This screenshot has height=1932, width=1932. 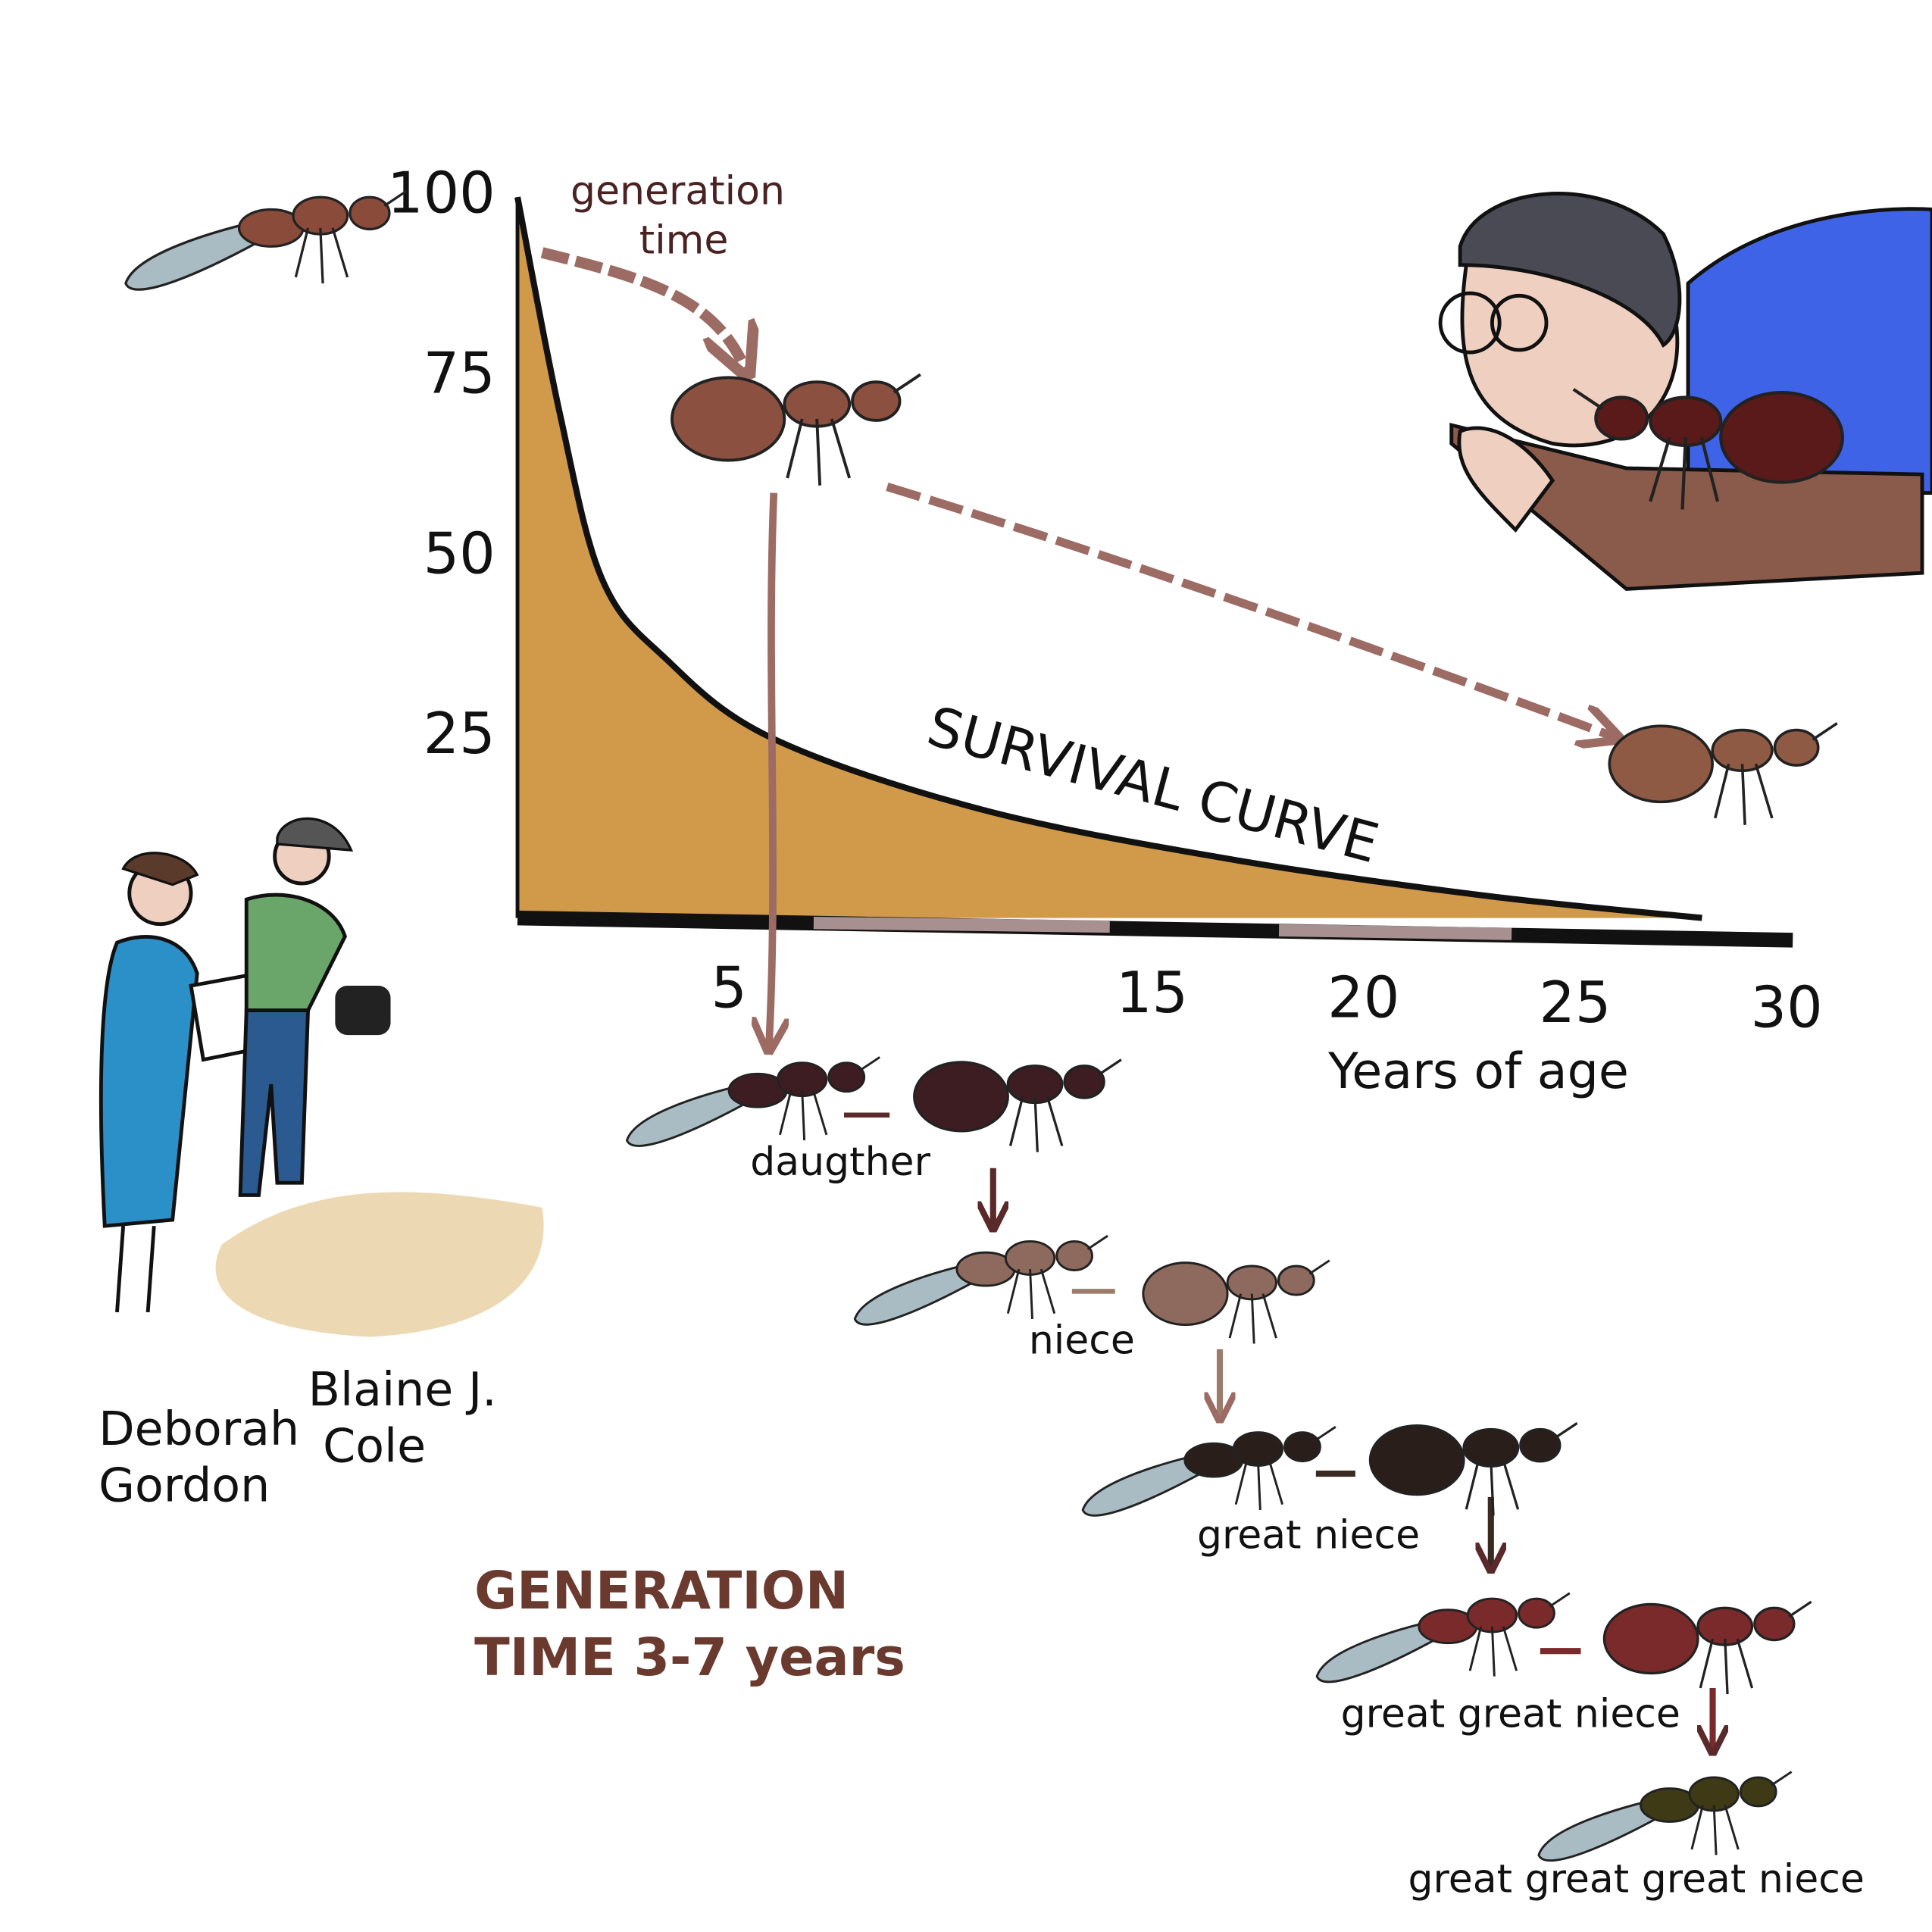 I want to click on annotation: generation, so click(x=678, y=191).